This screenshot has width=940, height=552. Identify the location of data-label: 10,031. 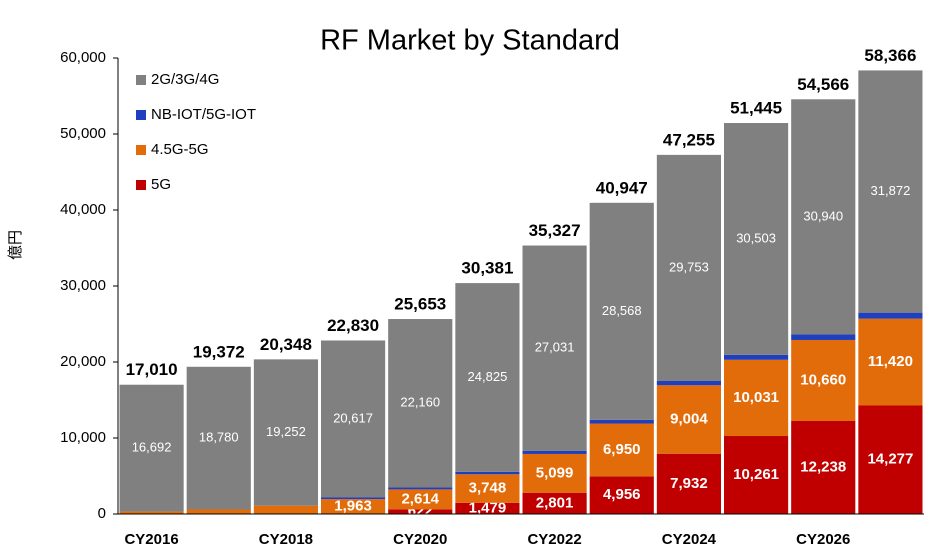
(756, 397).